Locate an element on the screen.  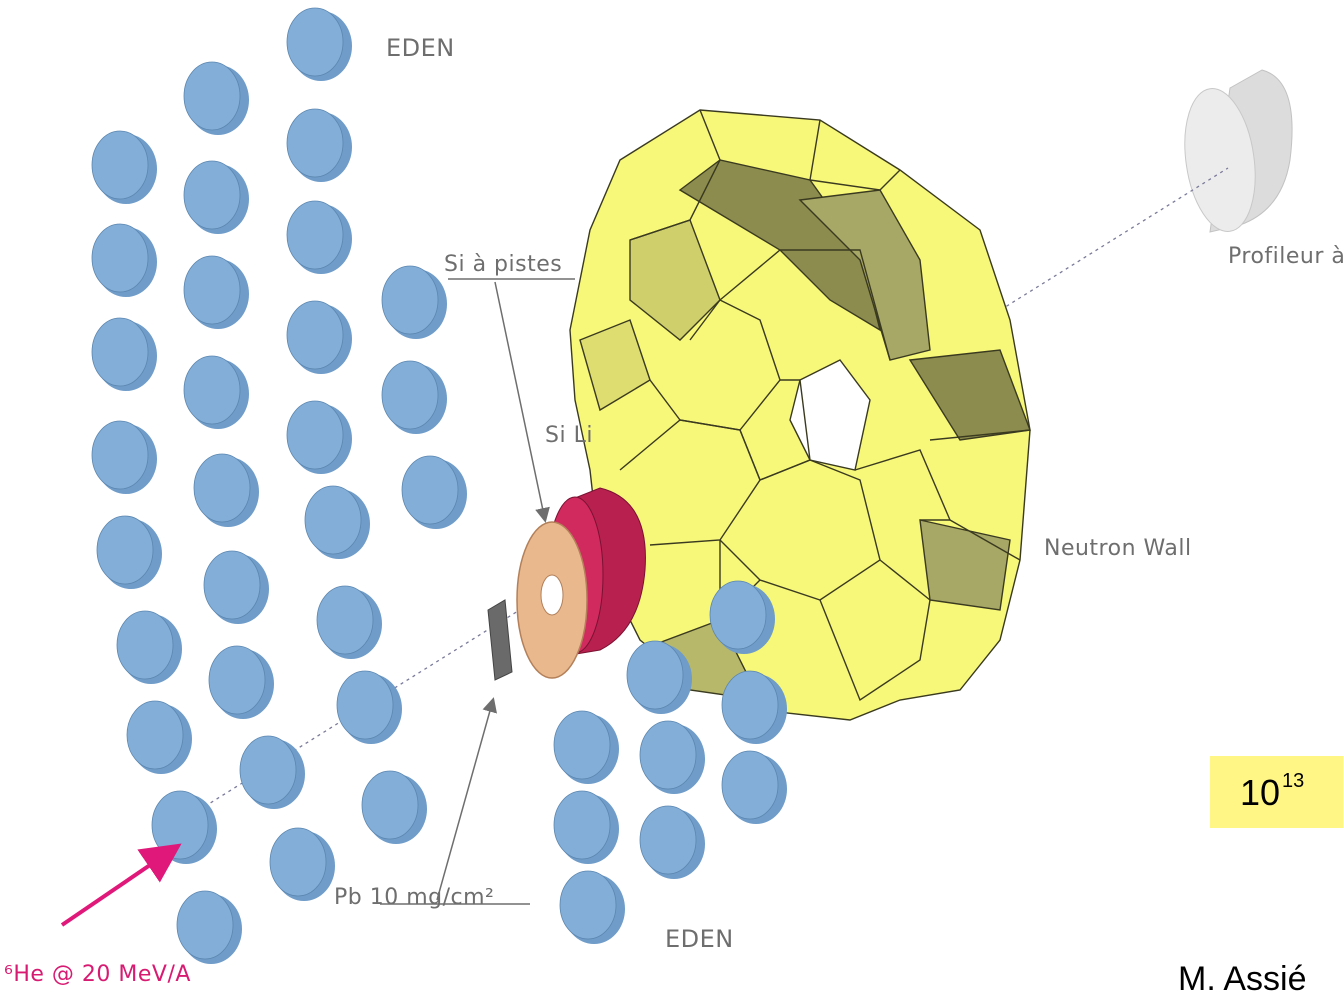
intensity-exponent: 13 is located at coordinates (1293, 781).